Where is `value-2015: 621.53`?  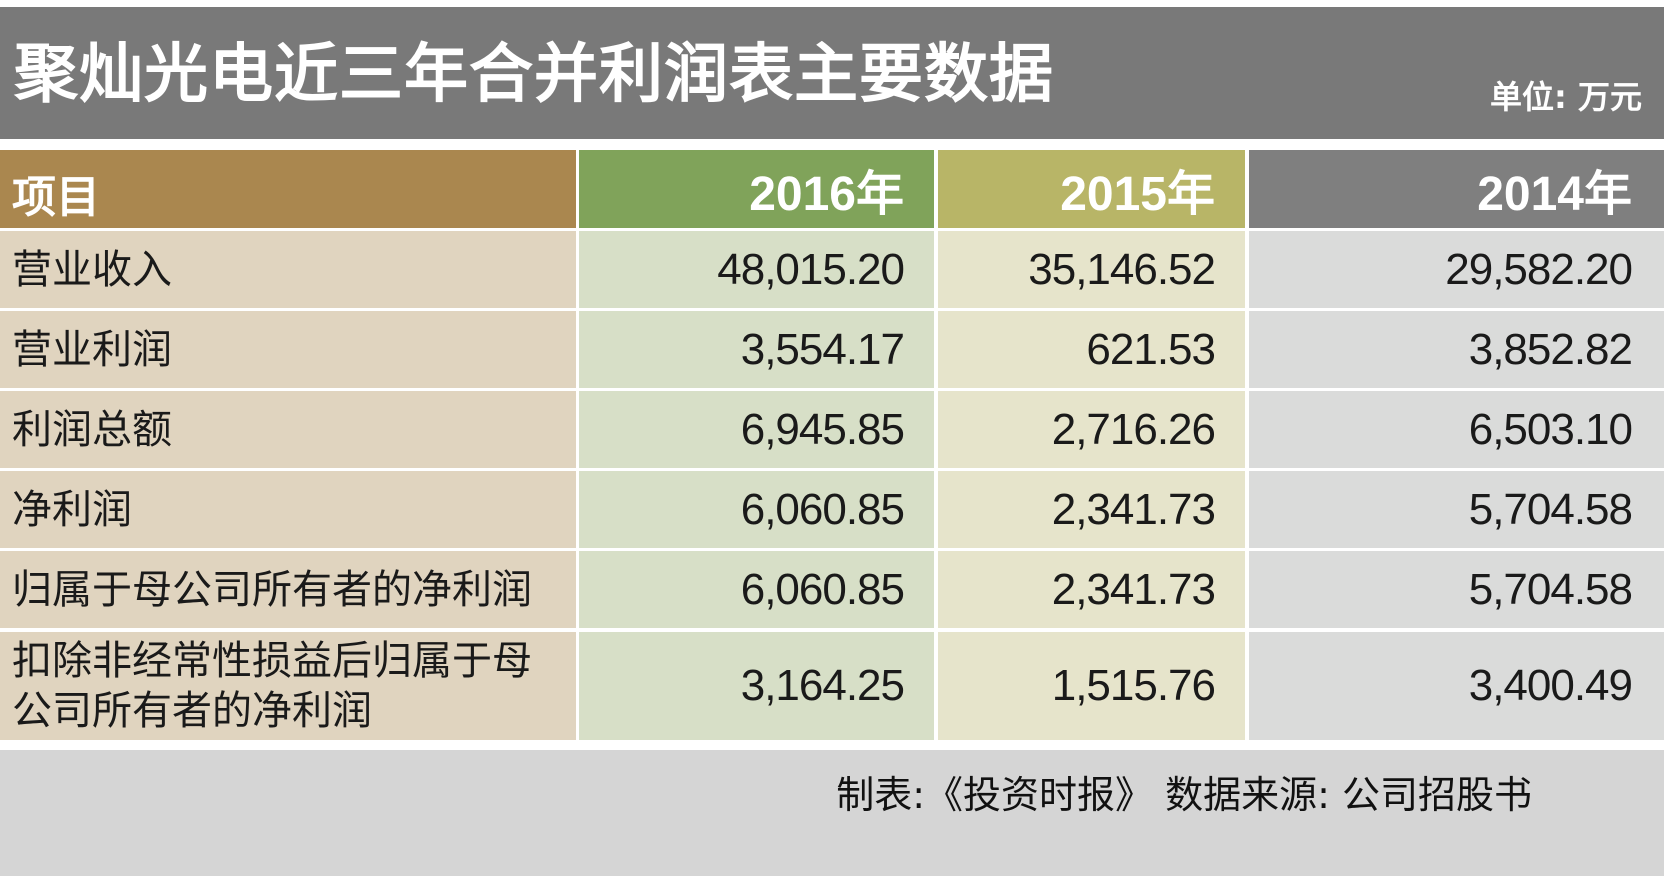
value-2015: 621.53 is located at coordinates (1091, 349).